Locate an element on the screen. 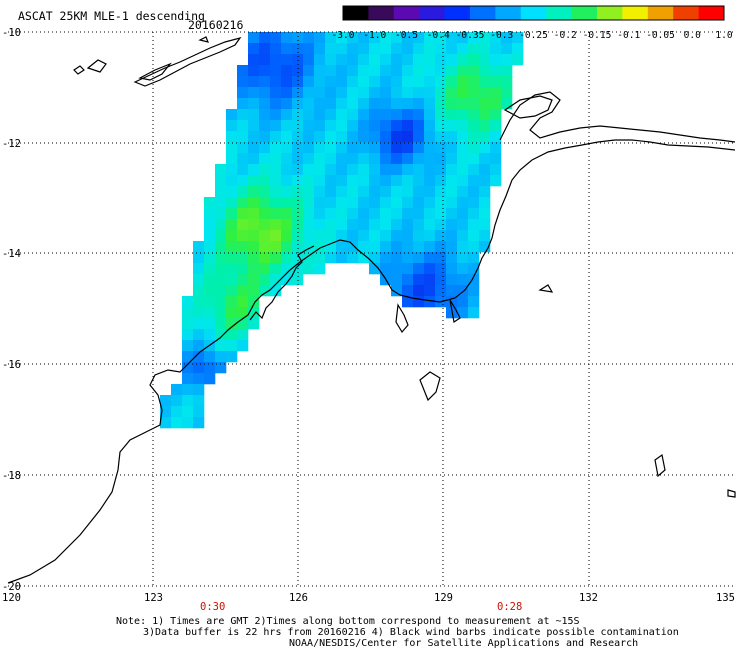 The width and height of the screenshot is (740, 650). colorbar-tick-label: -3.0 is located at coordinates (343, 35).